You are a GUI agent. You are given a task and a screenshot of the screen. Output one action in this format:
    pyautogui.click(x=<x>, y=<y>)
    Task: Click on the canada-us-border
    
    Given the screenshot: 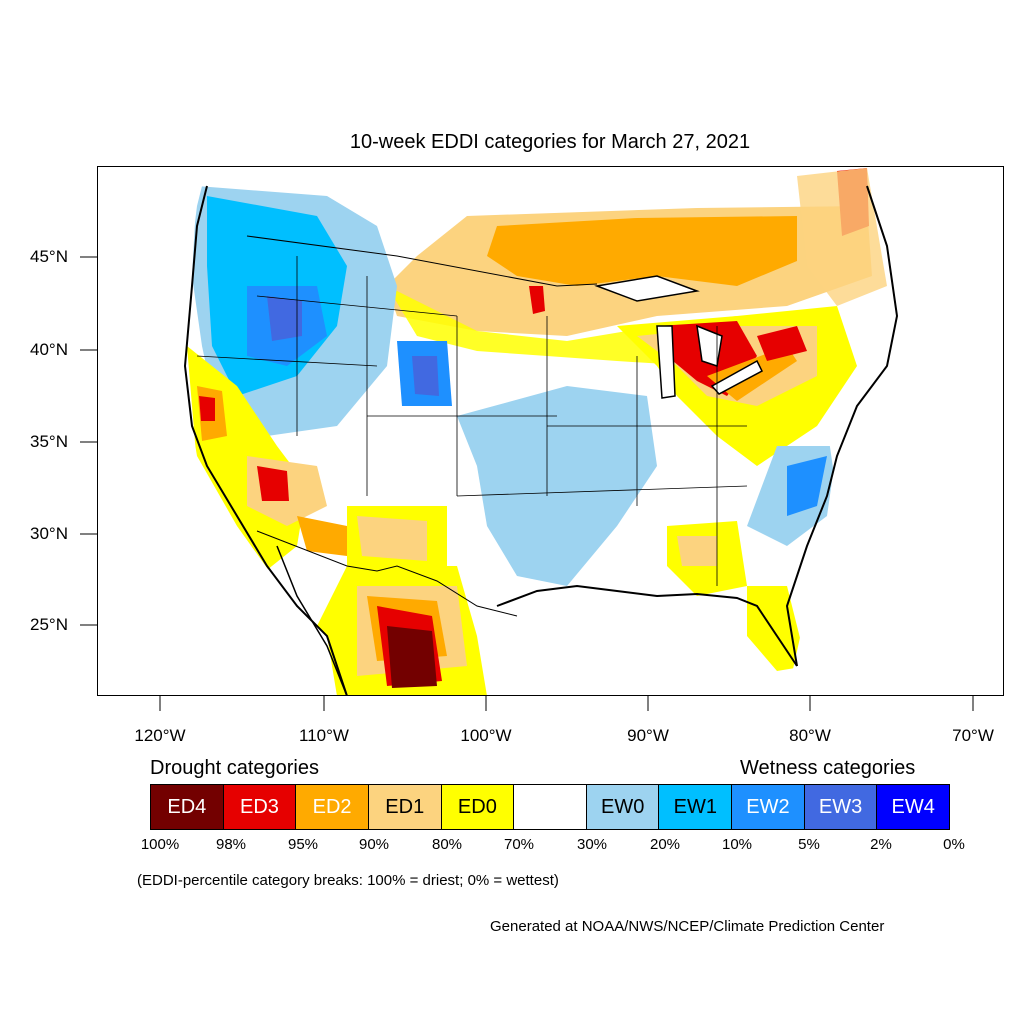 What is the action you would take?
    pyautogui.click(x=422, y=261)
    